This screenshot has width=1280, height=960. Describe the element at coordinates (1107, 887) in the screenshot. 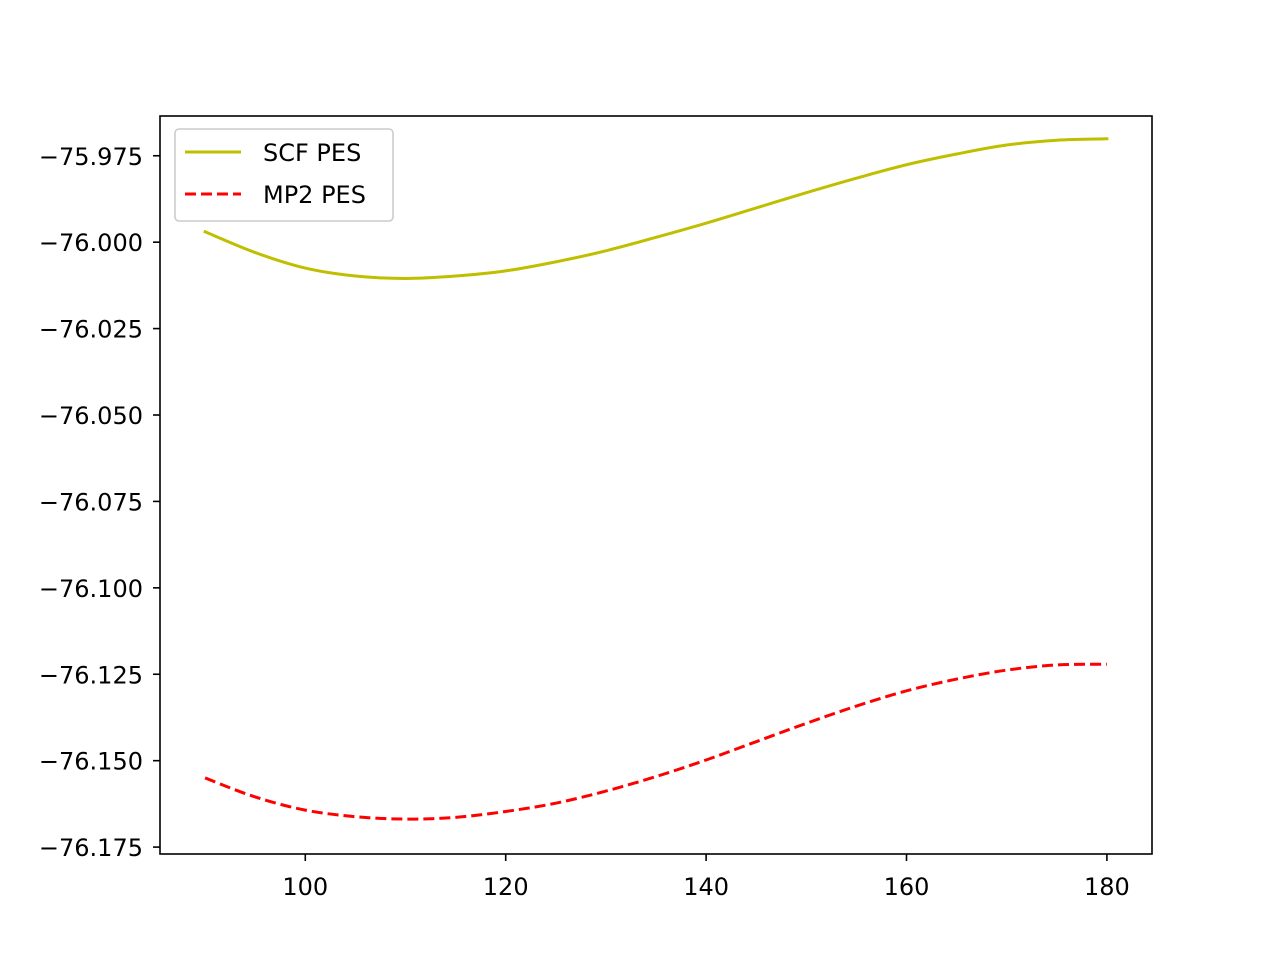

I see `x-tick-label: 180` at that location.